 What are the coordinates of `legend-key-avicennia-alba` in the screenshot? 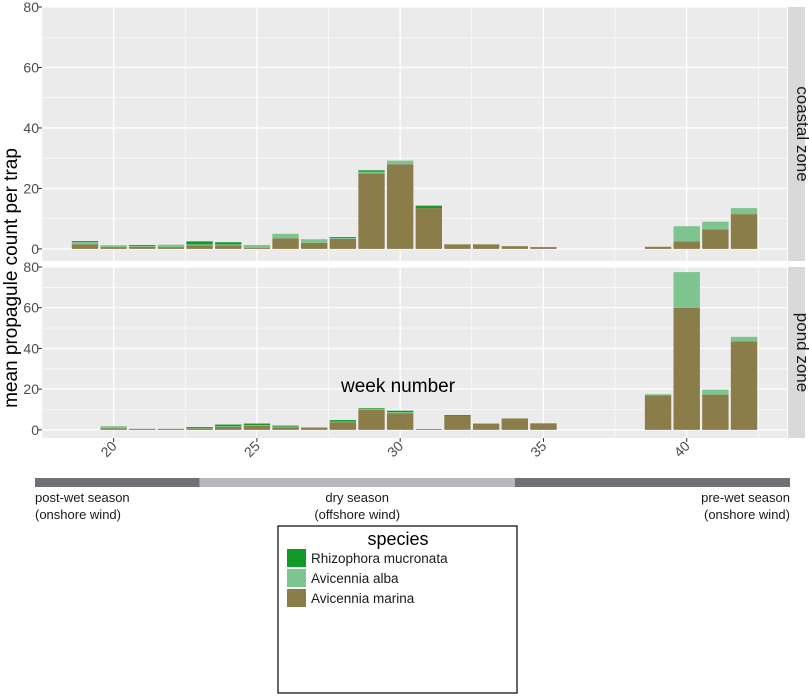 It's located at (296, 578).